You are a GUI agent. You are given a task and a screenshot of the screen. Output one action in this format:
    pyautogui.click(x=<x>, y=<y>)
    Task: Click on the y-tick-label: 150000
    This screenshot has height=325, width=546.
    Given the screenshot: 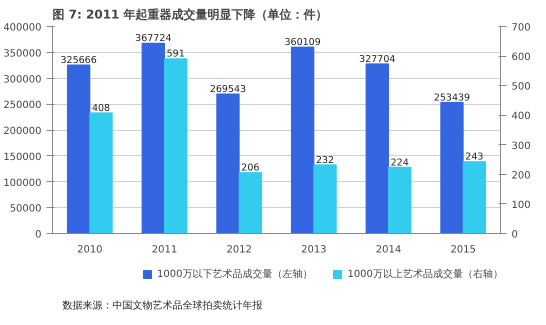 What is the action you would take?
    pyautogui.click(x=22, y=157)
    